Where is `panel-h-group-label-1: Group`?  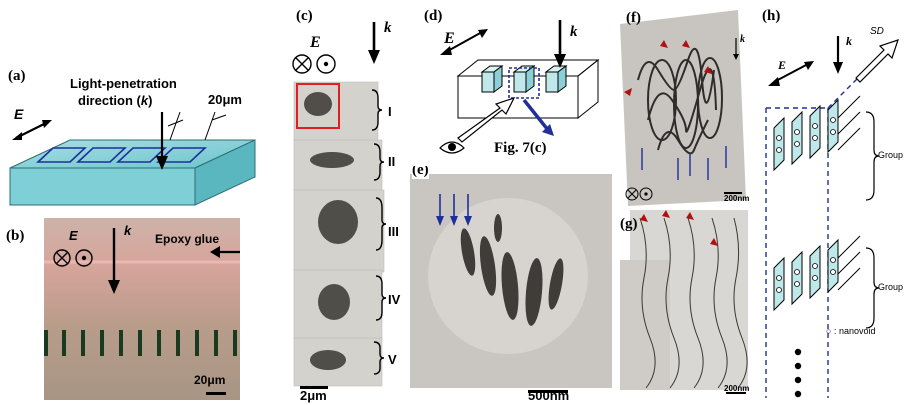 panel-h-group-label-1: Group is located at coordinates (891, 155).